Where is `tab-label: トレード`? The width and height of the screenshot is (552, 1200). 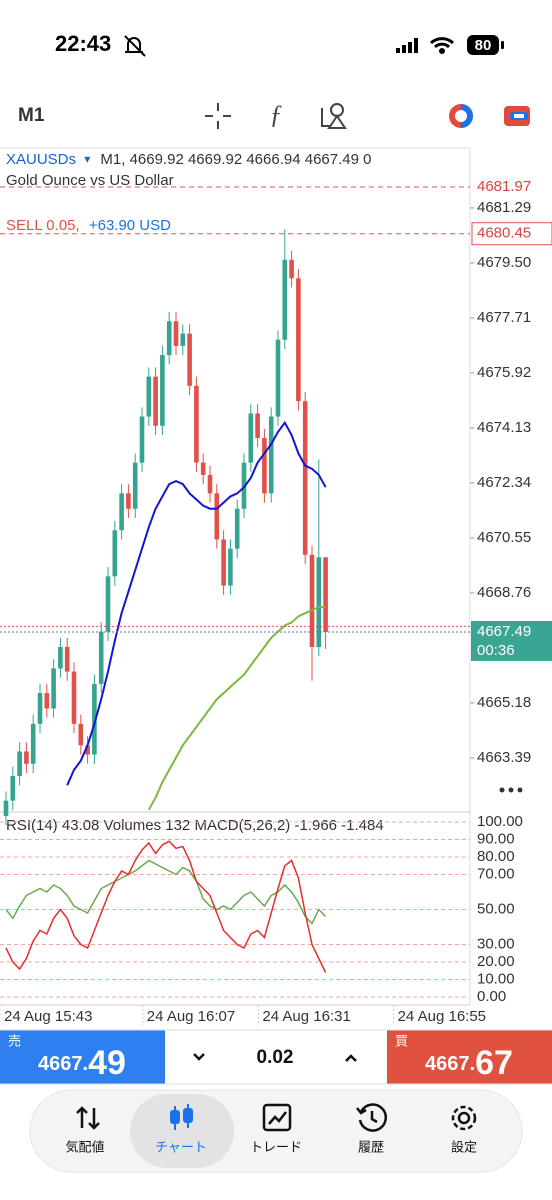 tab-label: トレード is located at coordinates (276, 1146).